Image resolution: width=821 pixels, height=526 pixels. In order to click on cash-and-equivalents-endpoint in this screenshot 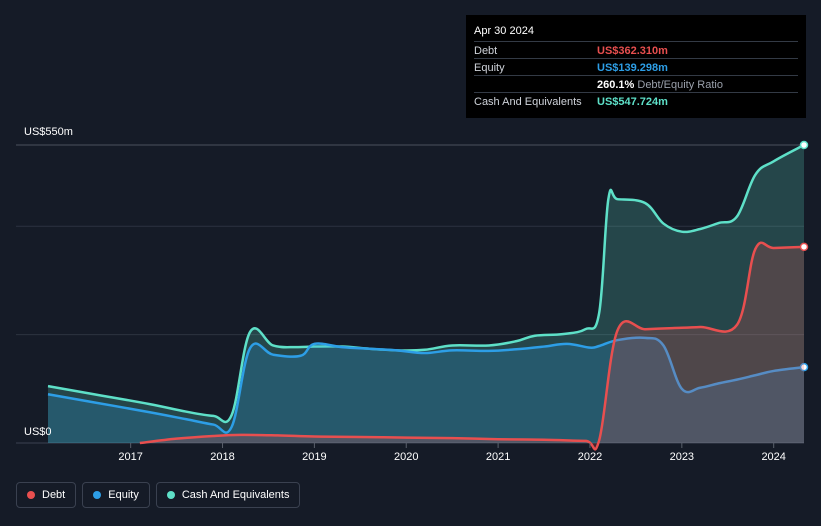, I will do `click(804, 145)`.